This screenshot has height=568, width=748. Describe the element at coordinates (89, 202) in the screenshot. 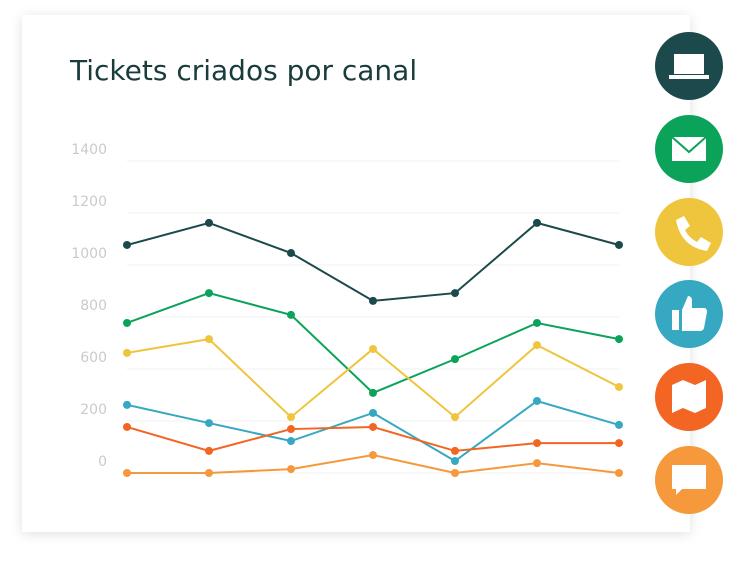

I see `y-tick-label: 1200` at that location.